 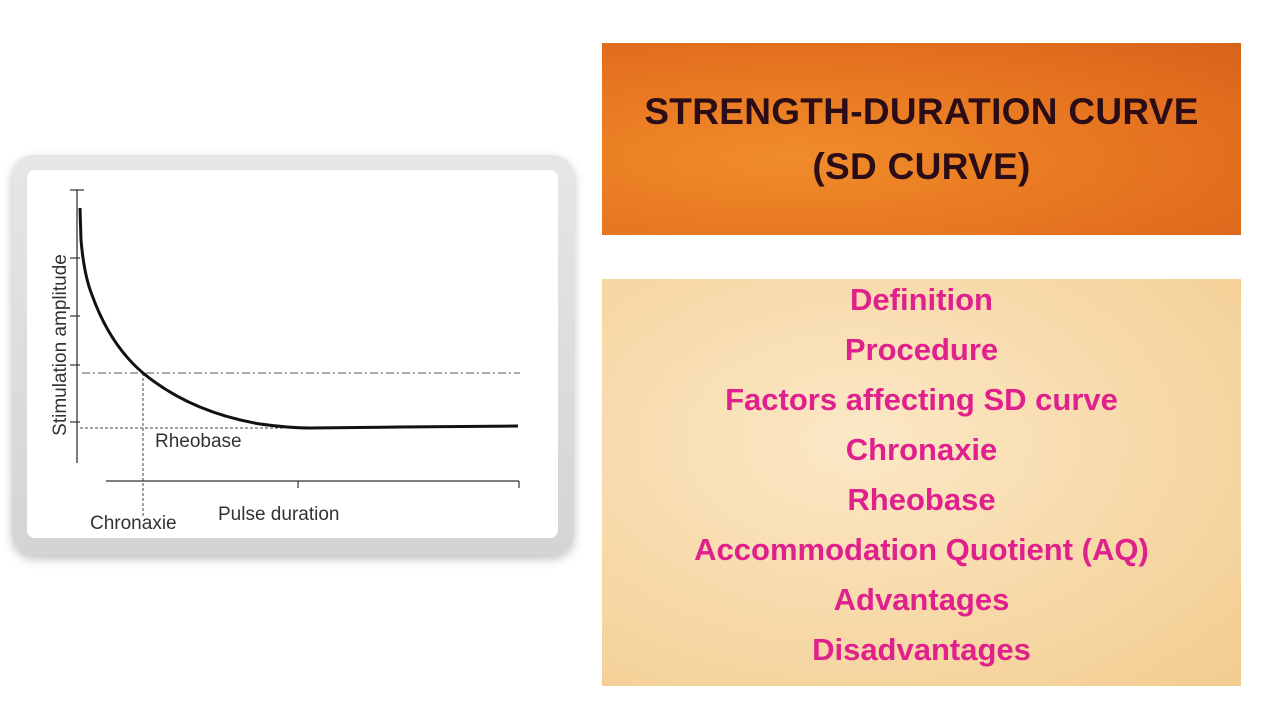 I want to click on chronaxie-label: Chronaxie, so click(x=133, y=523).